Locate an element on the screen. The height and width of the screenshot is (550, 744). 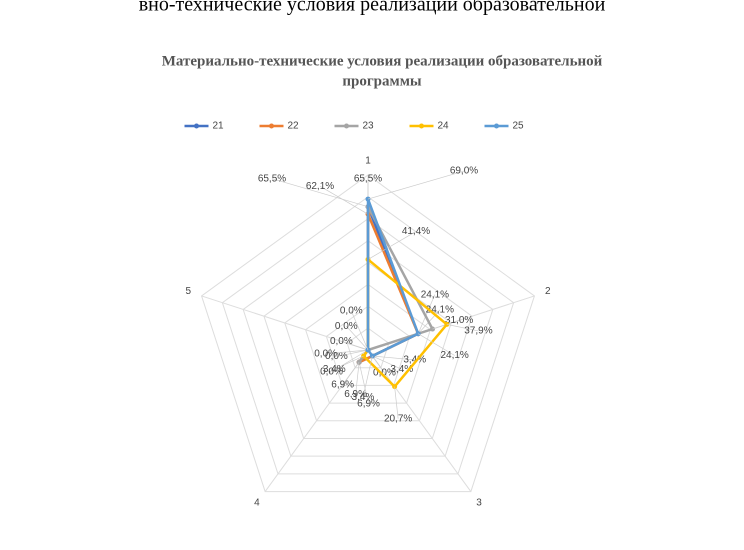
data-label: 37,9% is located at coordinates (478, 331).